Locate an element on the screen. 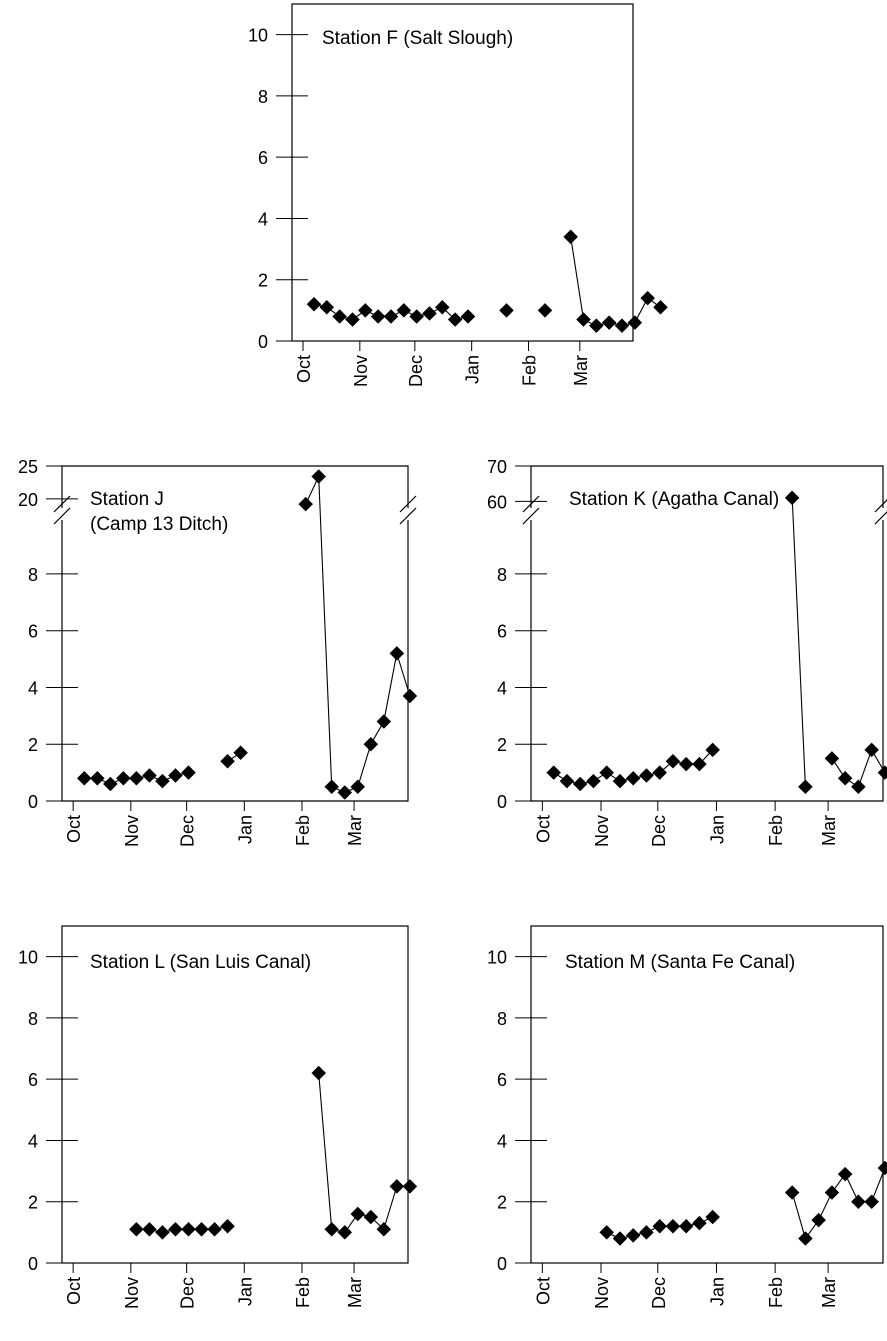 The image size is (887, 1341). station-l-xtick-label: Dec is located at coordinates (188, 1293).